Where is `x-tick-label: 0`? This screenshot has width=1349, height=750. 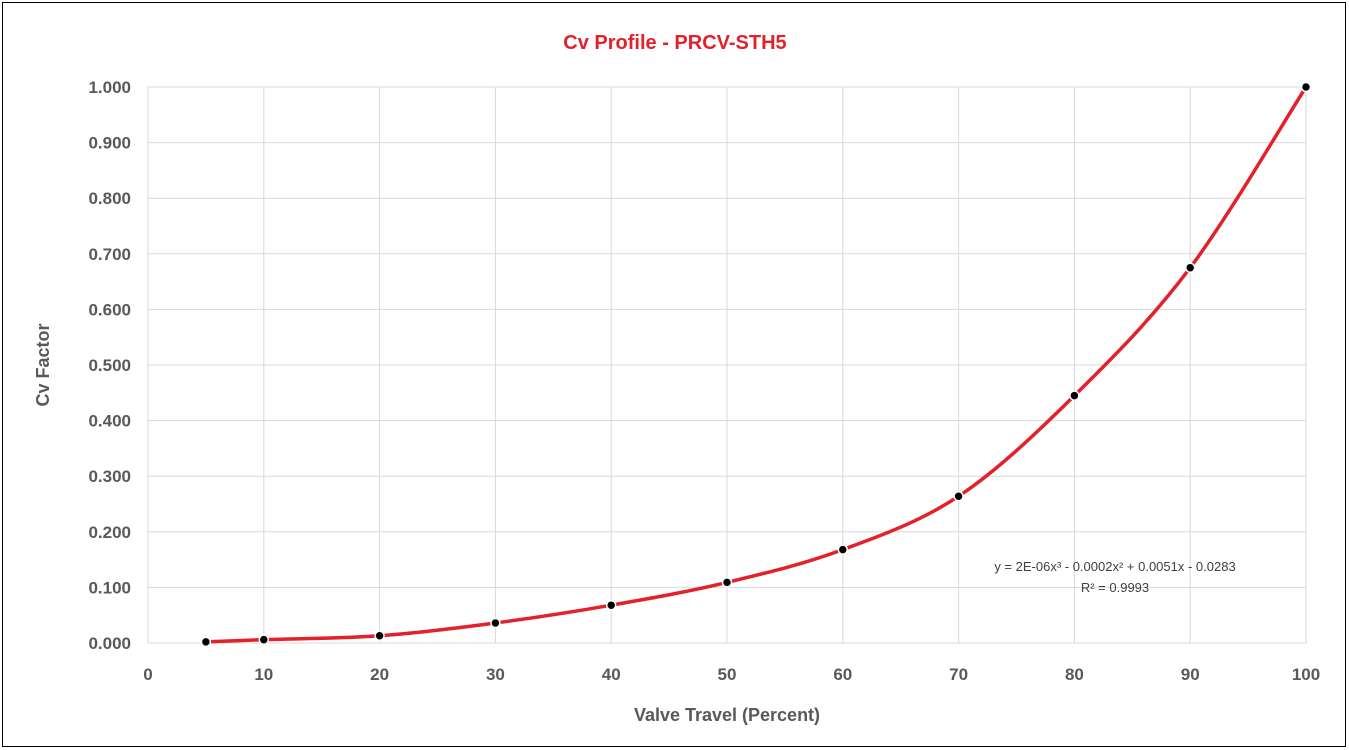
x-tick-label: 0 is located at coordinates (147, 674).